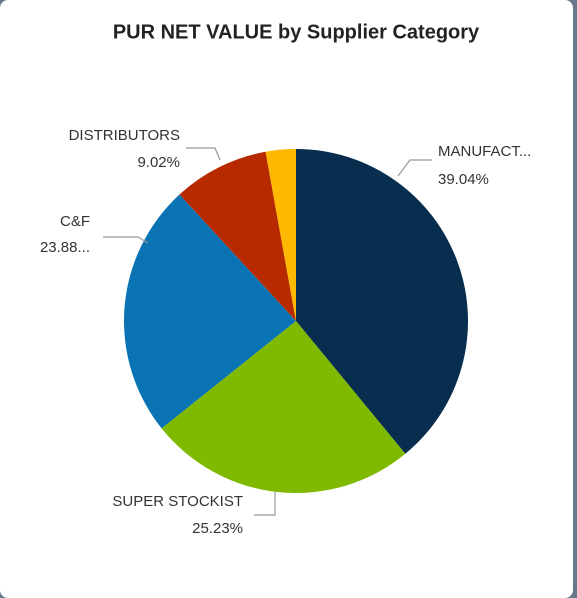 The width and height of the screenshot is (577, 598). What do you see at coordinates (75, 221) in the screenshot?
I see `slice-label: C&F` at bounding box center [75, 221].